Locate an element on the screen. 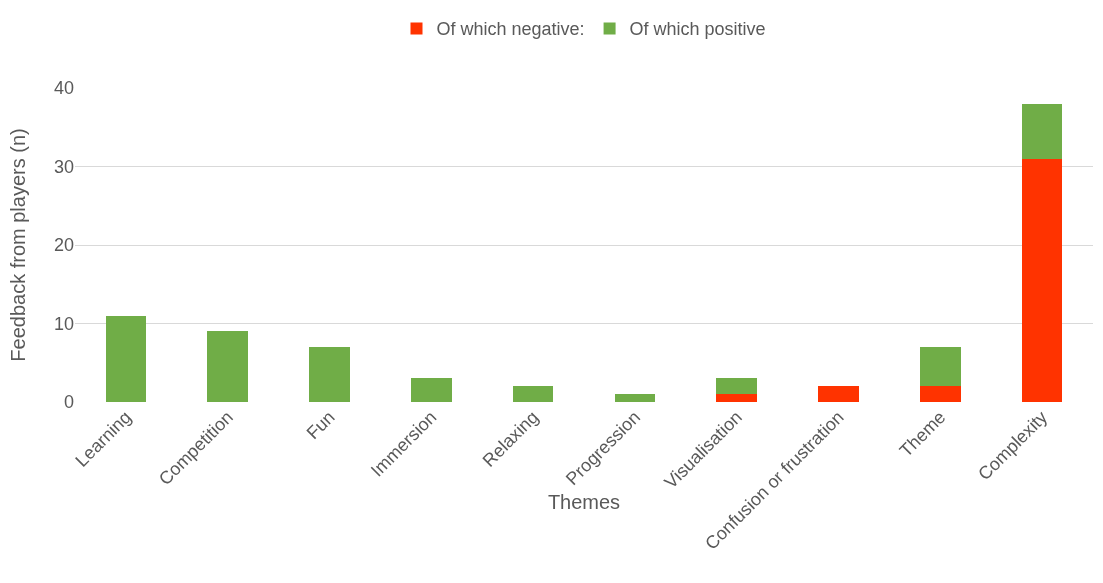  x-tick-label: Fun is located at coordinates (320, 425).